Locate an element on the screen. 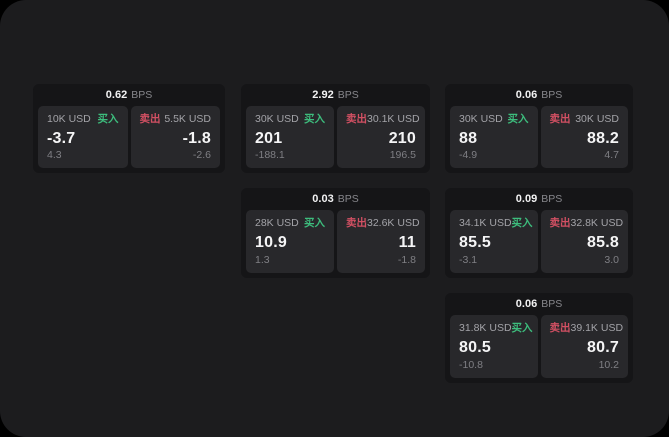  buy-panel: 30K USD 买入 88 -4.9 is located at coordinates (494, 137).